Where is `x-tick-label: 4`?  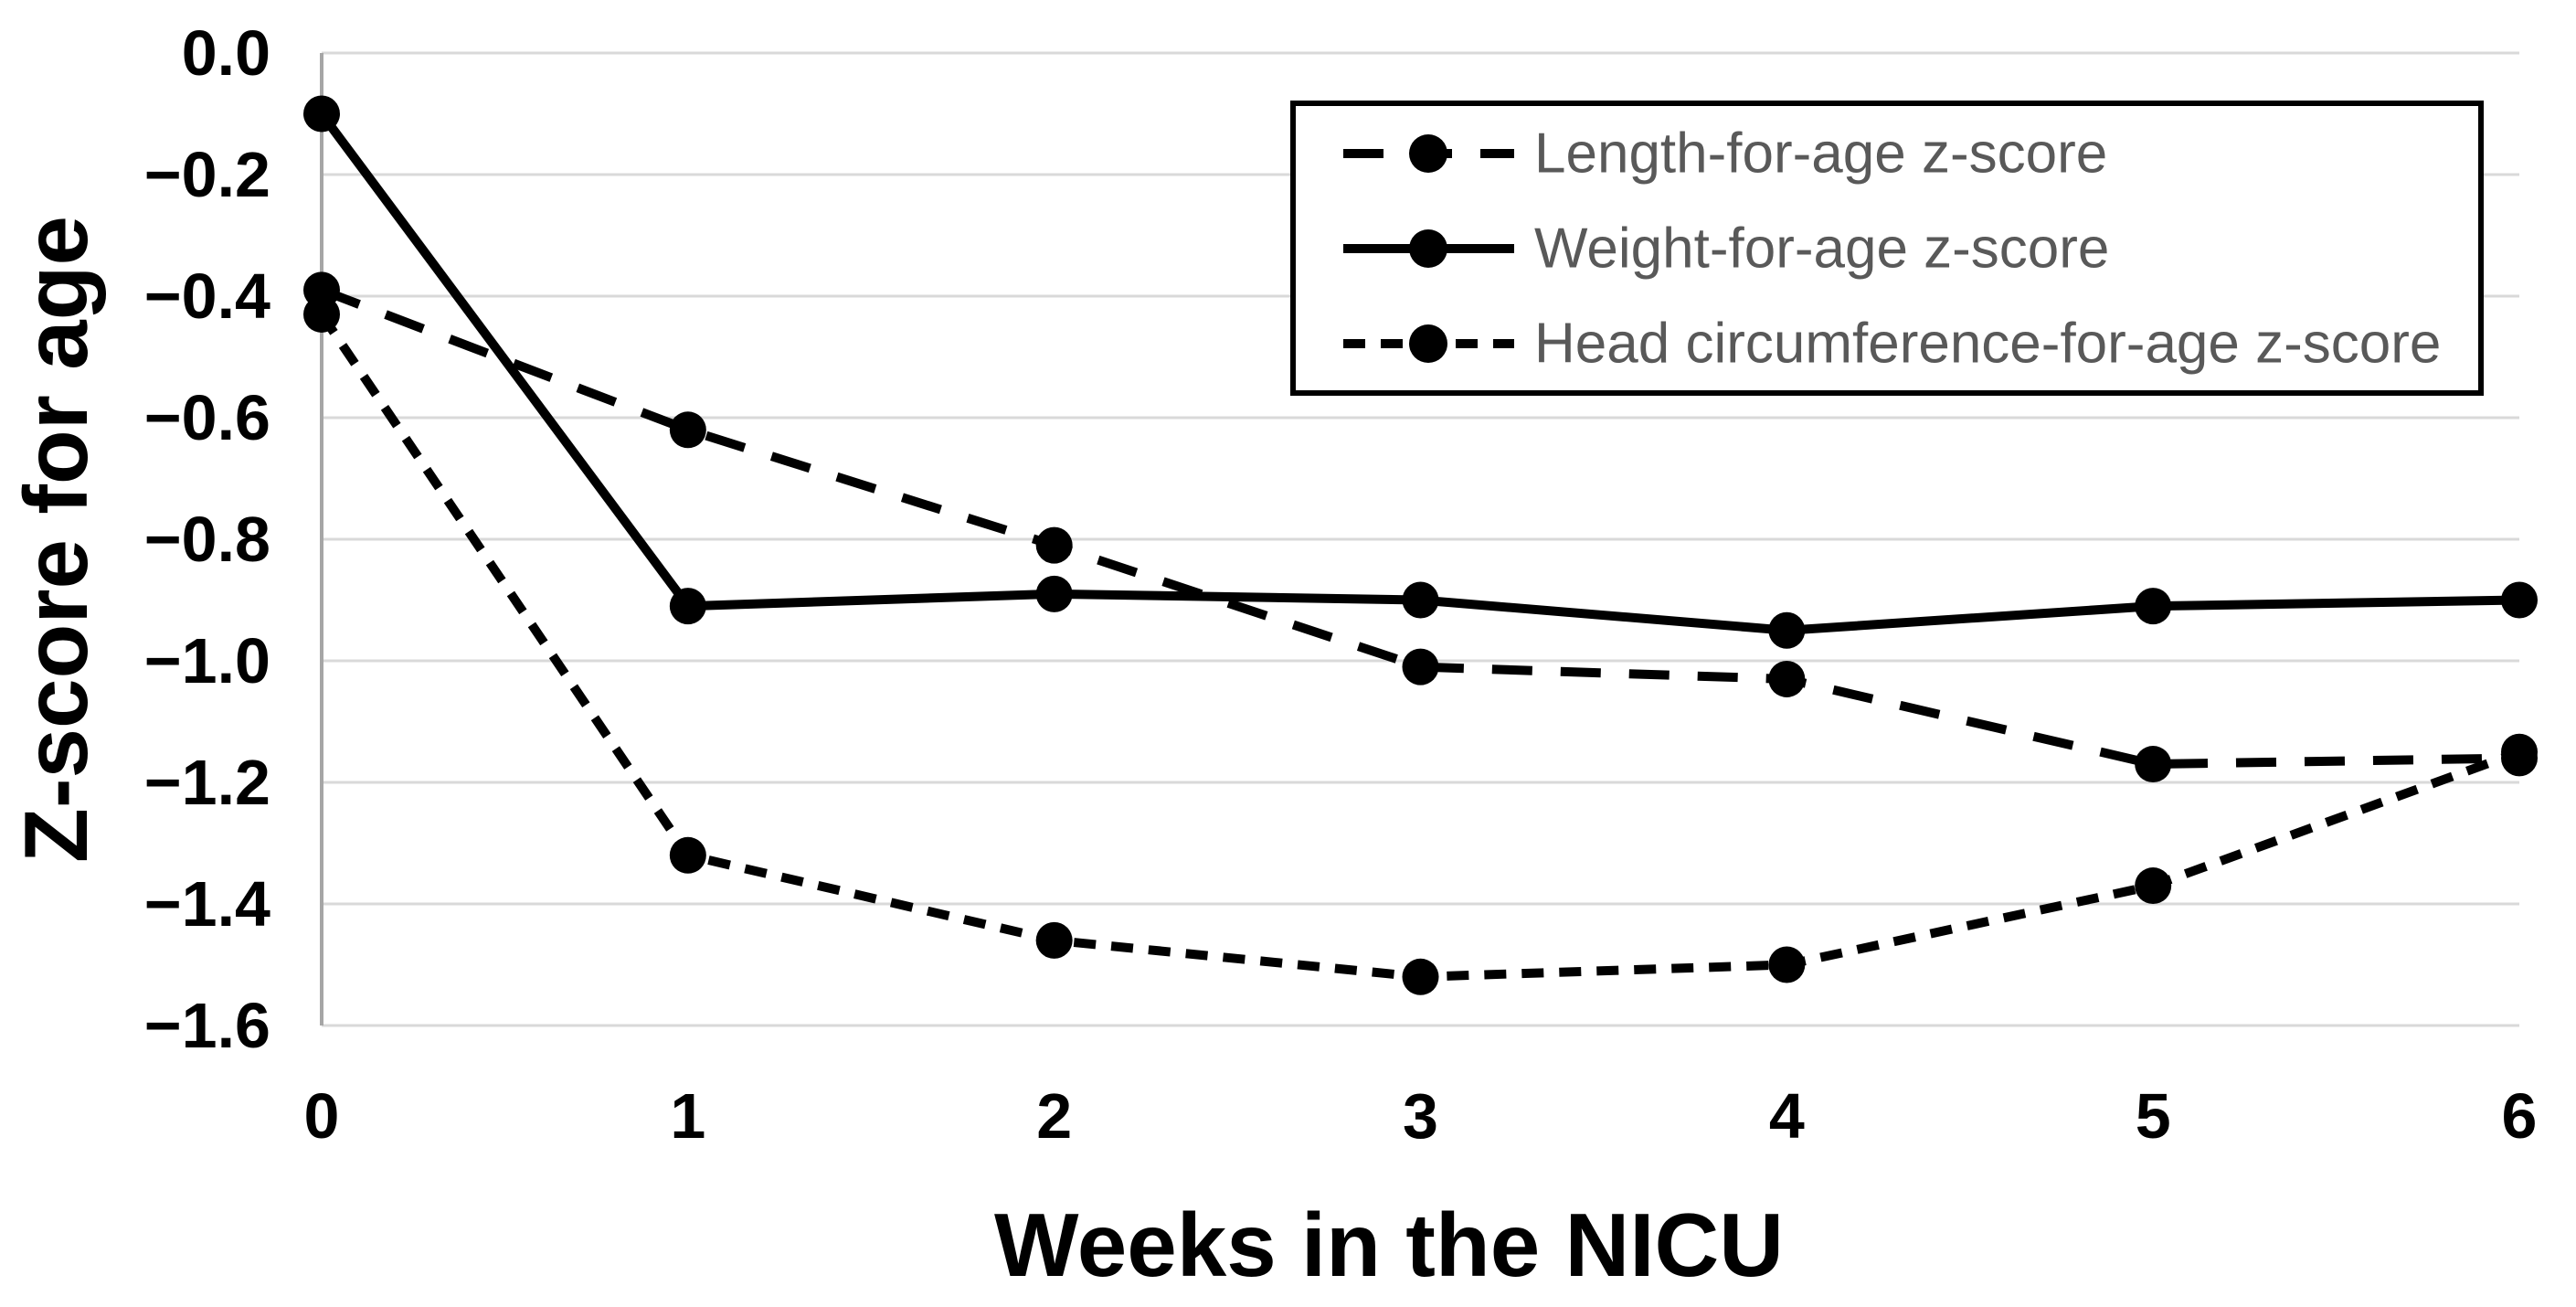
x-tick-label: 4 is located at coordinates (1787, 1116).